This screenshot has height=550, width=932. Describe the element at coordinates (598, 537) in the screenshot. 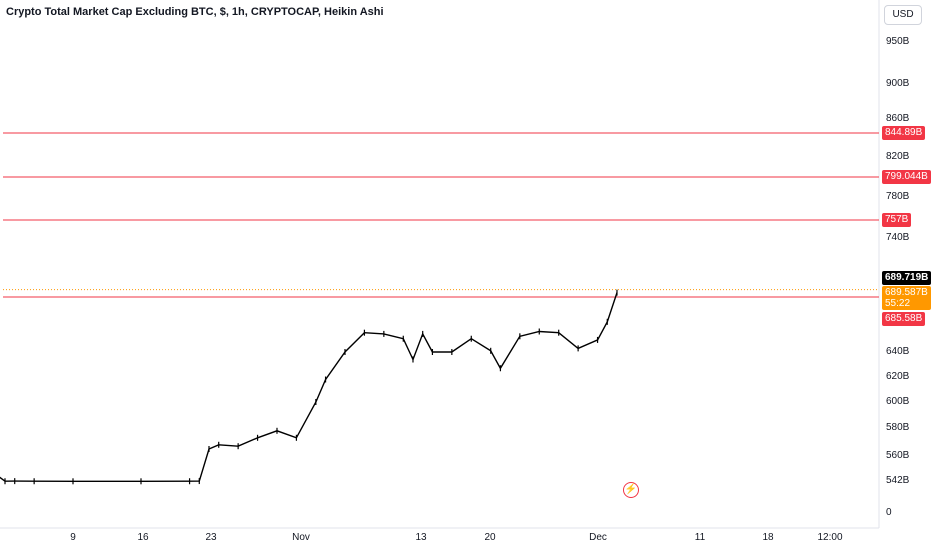

I see `time-tick-label: Dec` at that location.